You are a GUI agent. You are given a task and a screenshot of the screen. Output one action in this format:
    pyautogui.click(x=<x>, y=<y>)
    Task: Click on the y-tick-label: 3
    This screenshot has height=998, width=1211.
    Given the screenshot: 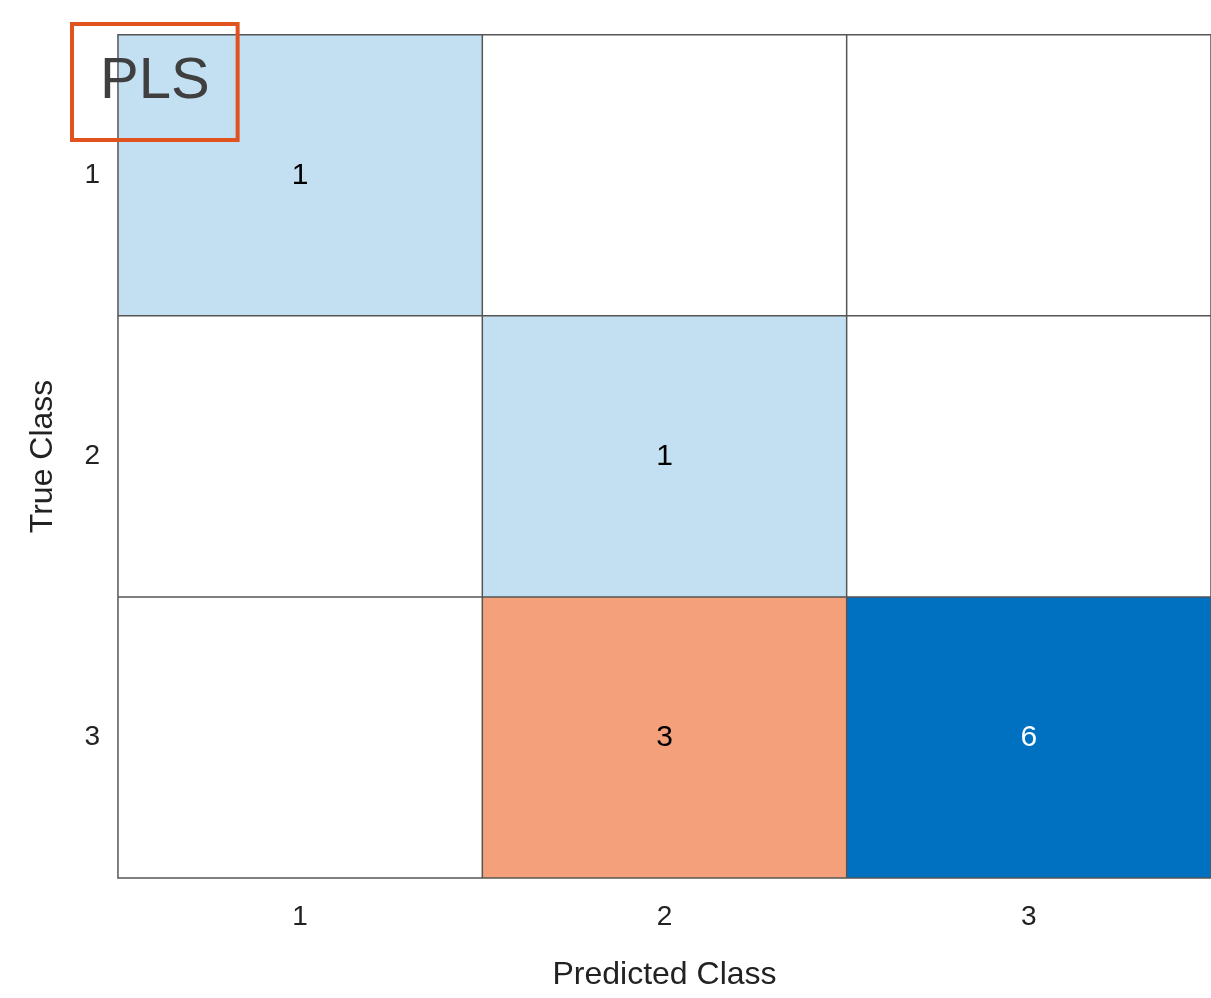 What is the action you would take?
    pyautogui.click(x=92, y=736)
    